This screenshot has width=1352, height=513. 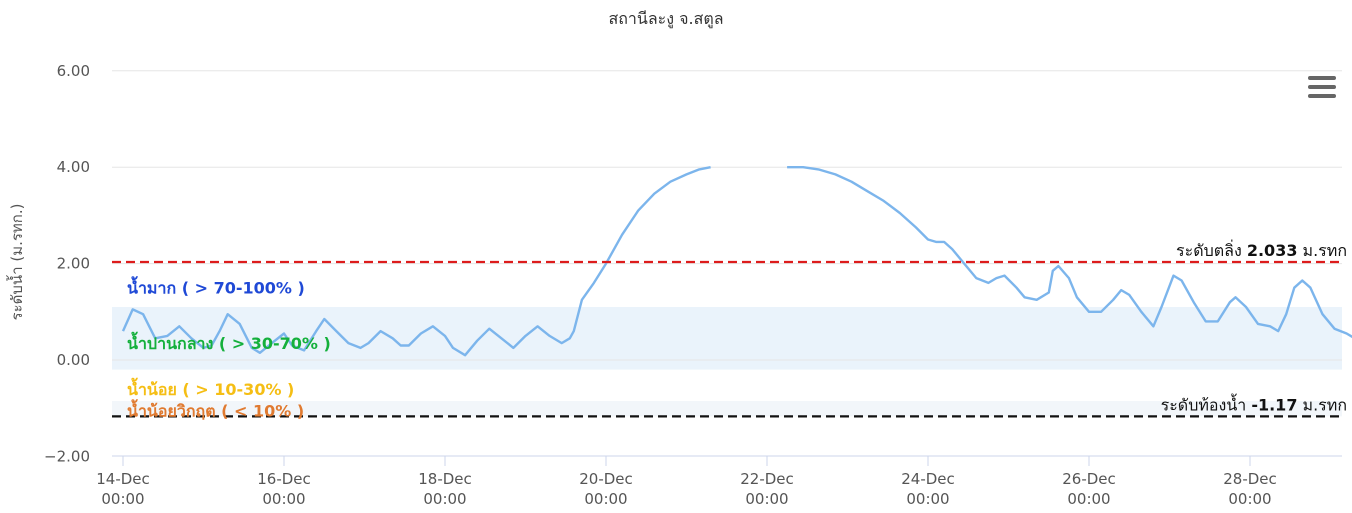 I want to click on y-axis: −2.00 0.00 2.00 4.00 6.00, so click(x=67, y=264).